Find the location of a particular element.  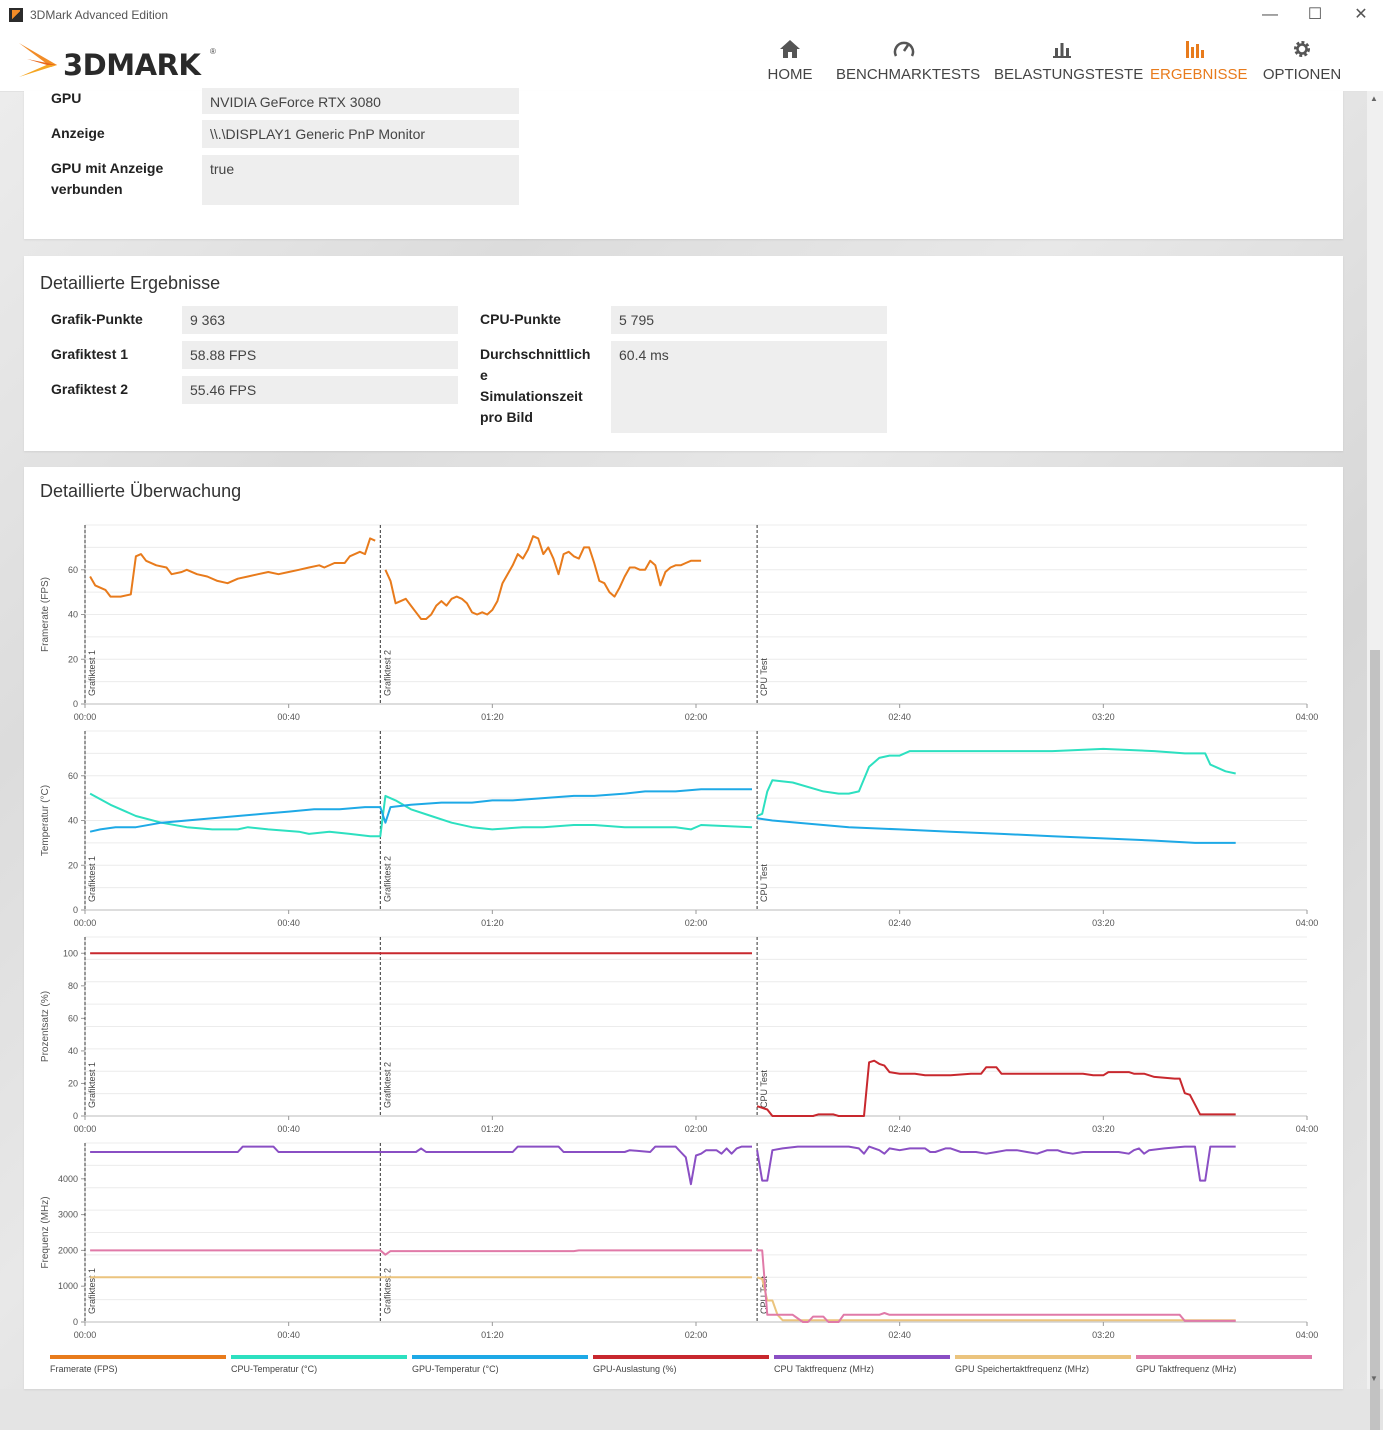

graphics-test-2-label: Grafiktest 2 is located at coordinates (90, 389).